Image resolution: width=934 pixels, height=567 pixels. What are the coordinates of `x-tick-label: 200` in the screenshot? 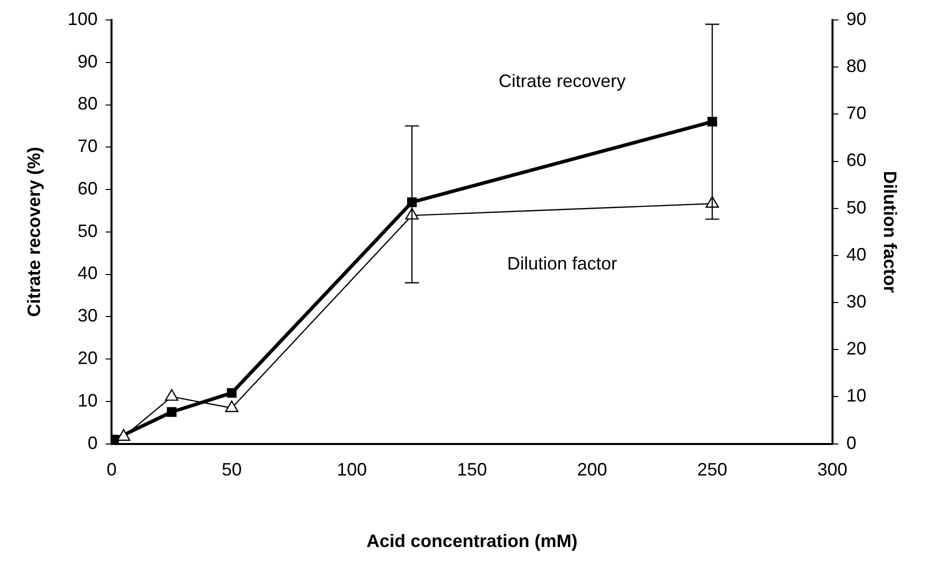 It's located at (592, 470).